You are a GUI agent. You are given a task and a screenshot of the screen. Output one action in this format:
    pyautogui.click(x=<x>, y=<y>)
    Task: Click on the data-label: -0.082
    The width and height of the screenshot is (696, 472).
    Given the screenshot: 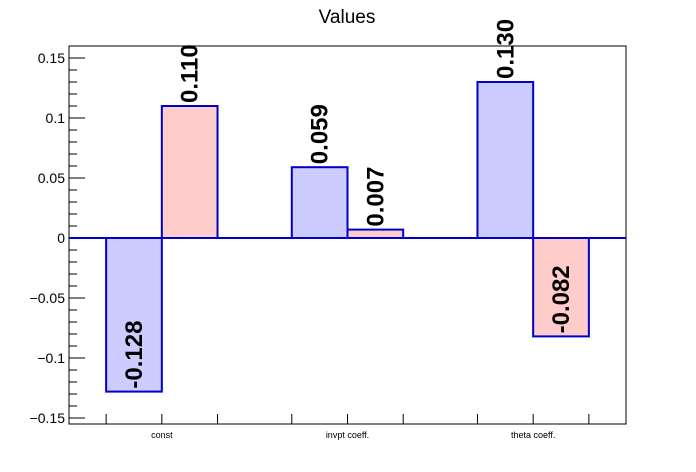 What is the action you would take?
    pyautogui.click(x=561, y=299)
    